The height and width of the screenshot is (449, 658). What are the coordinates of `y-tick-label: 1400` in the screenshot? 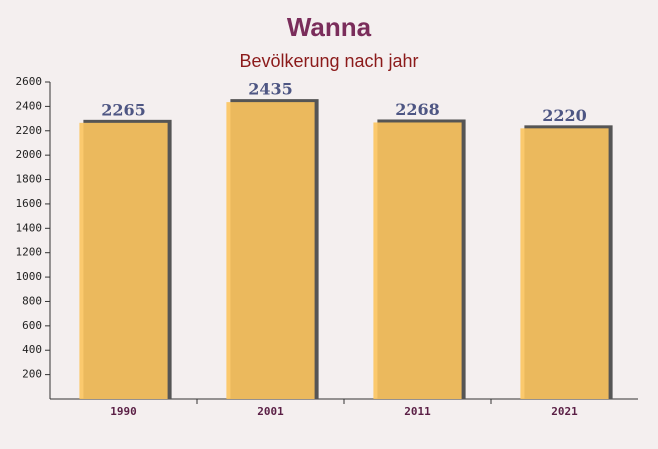 It's located at (29, 227).